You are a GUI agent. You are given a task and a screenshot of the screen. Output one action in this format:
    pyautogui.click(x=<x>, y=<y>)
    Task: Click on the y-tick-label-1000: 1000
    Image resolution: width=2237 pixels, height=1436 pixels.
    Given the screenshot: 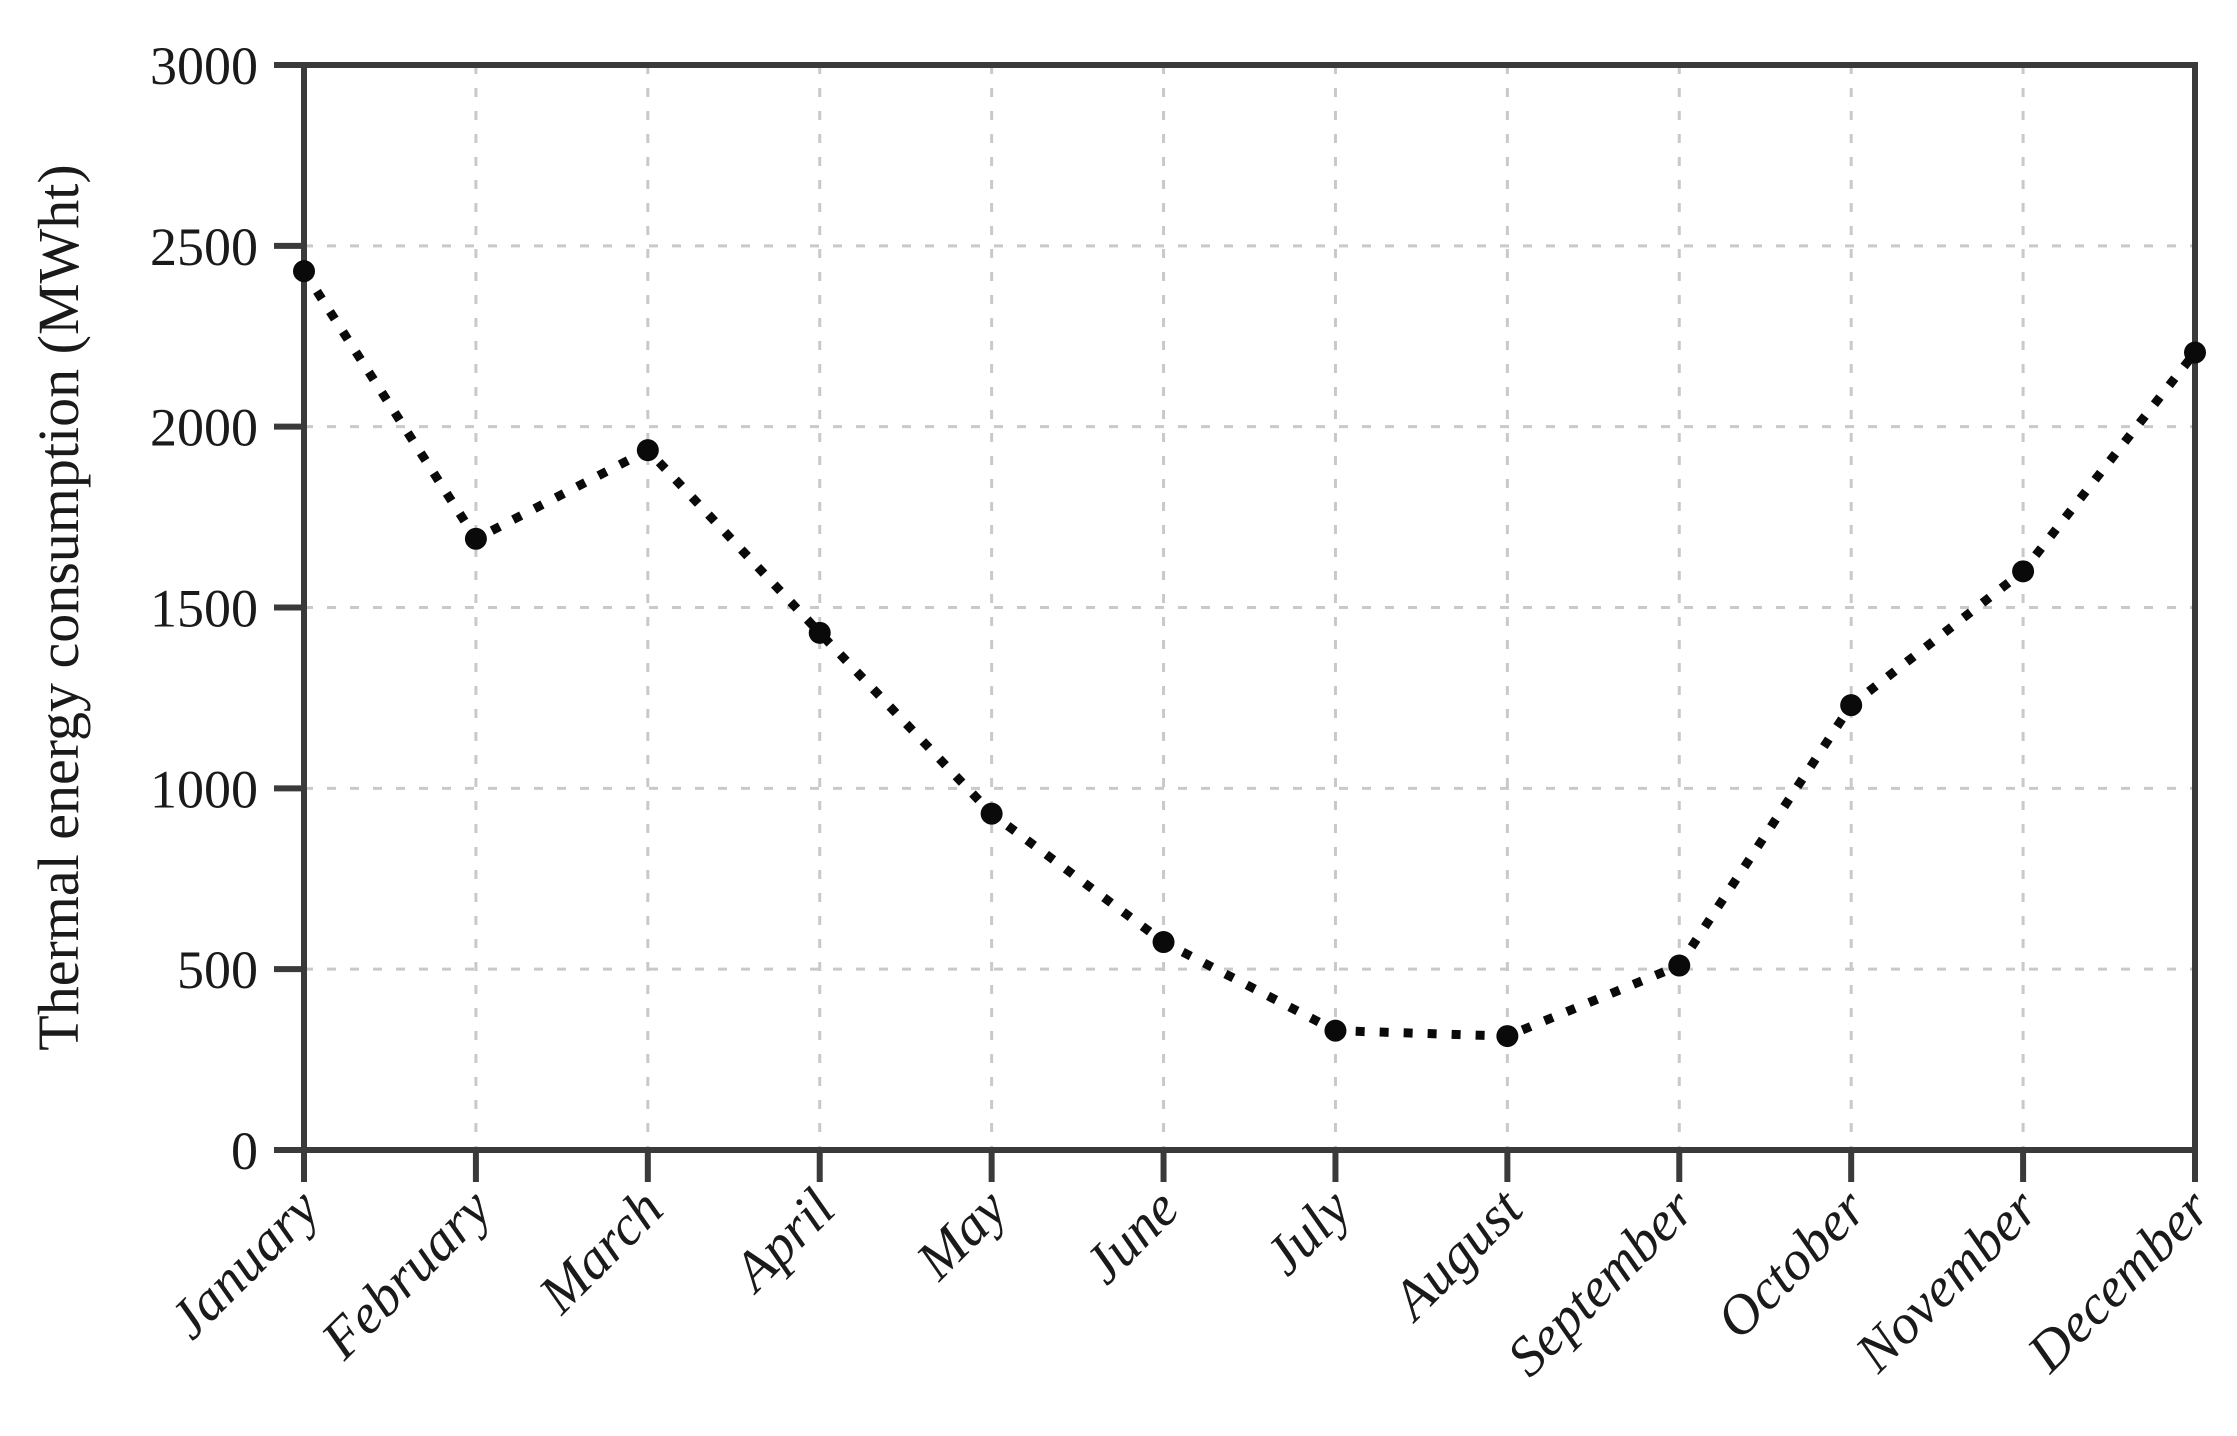 What is the action you would take?
    pyautogui.click(x=204, y=789)
    